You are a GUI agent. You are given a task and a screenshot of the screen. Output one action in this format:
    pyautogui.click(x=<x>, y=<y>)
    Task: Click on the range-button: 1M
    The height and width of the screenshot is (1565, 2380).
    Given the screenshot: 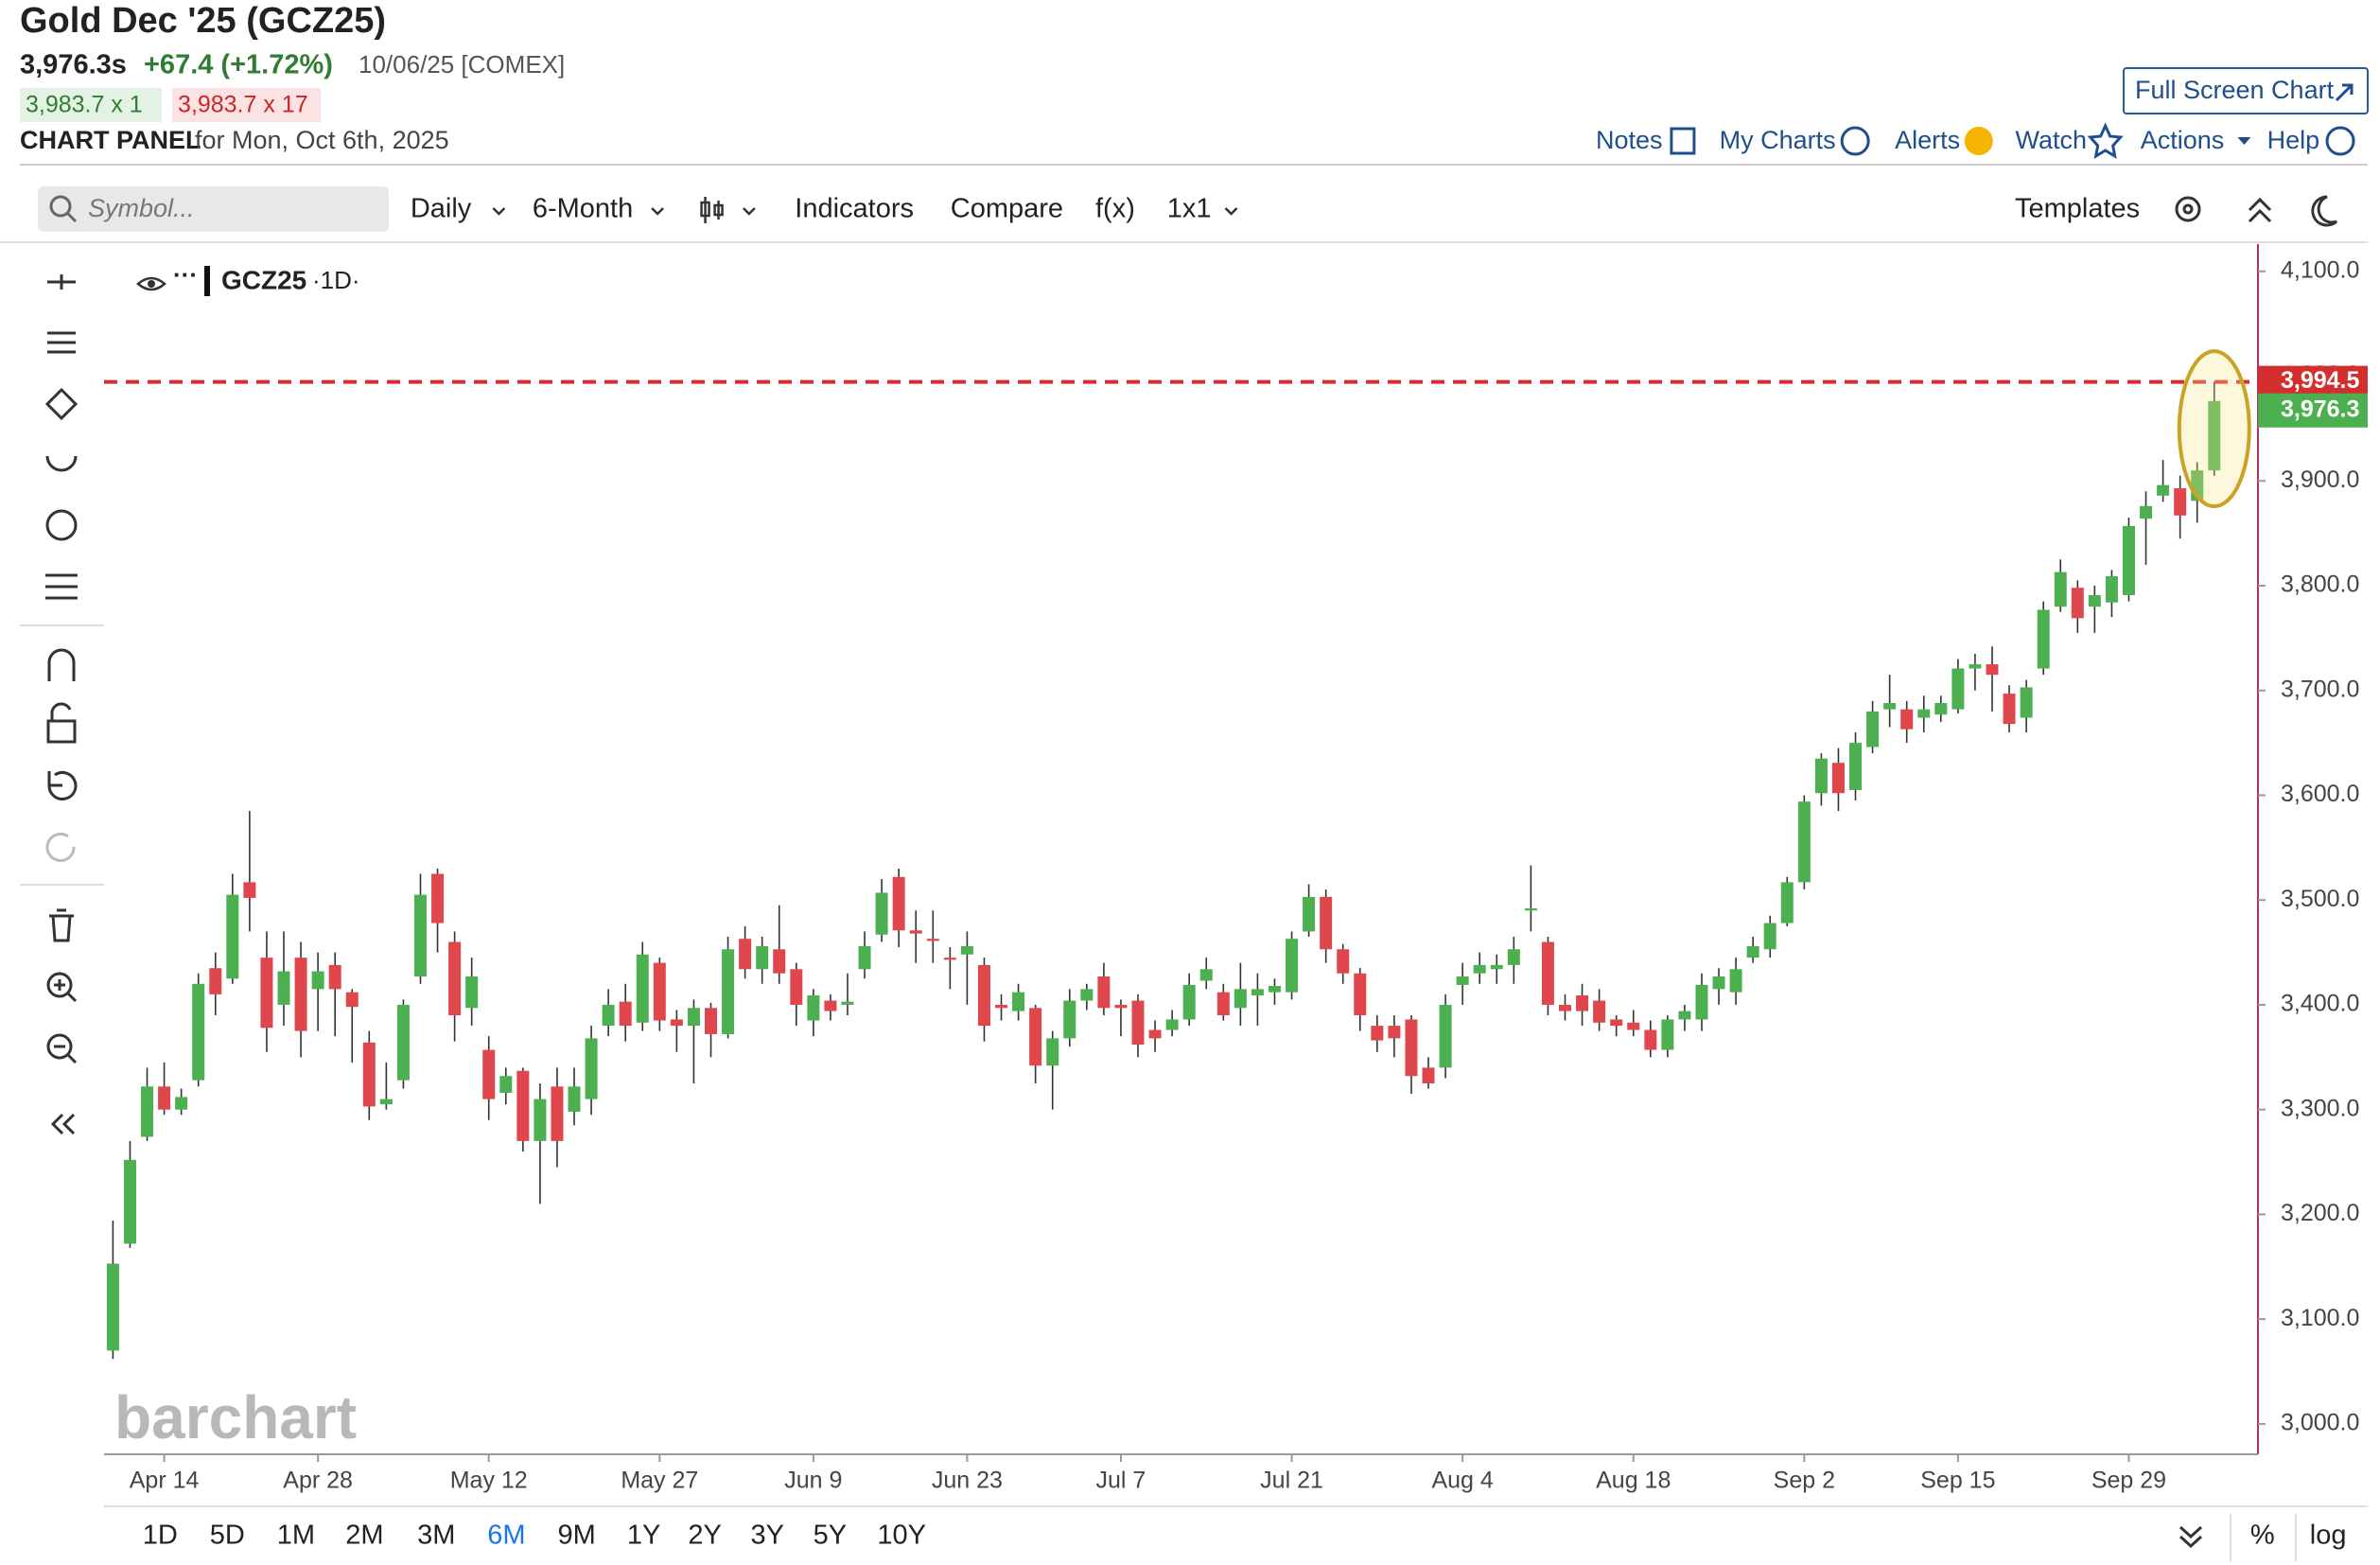 What is the action you would take?
    pyautogui.click(x=296, y=1536)
    